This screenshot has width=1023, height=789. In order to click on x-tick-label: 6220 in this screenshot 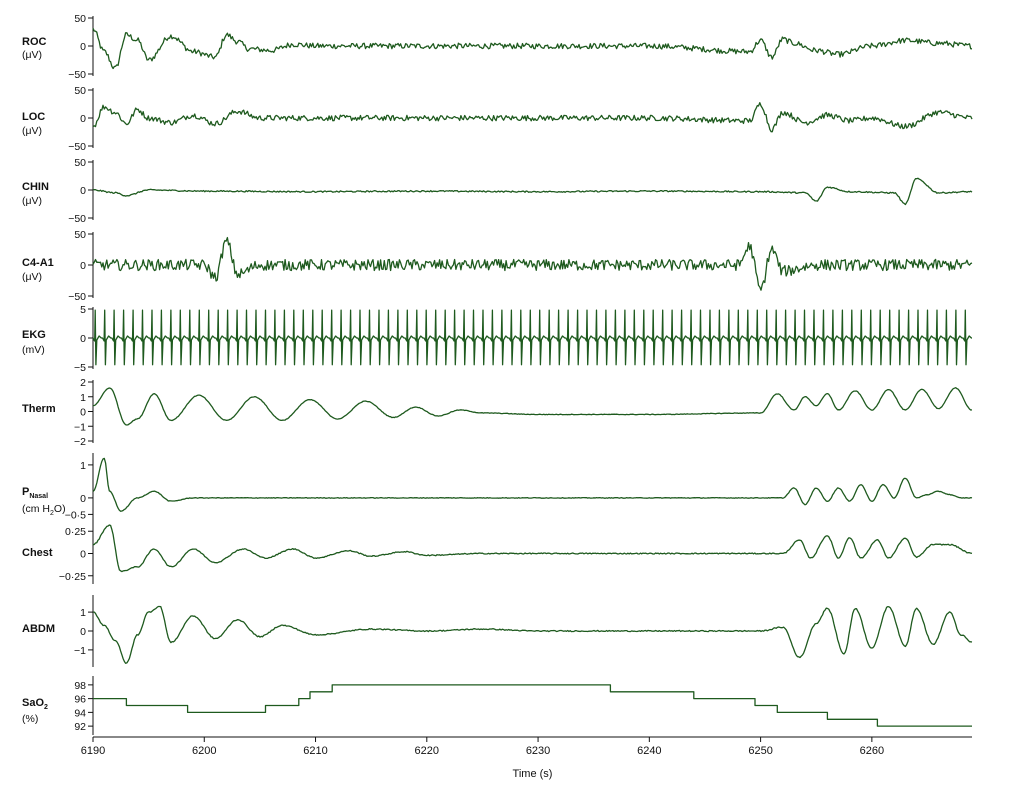, I will do `click(427, 751)`.